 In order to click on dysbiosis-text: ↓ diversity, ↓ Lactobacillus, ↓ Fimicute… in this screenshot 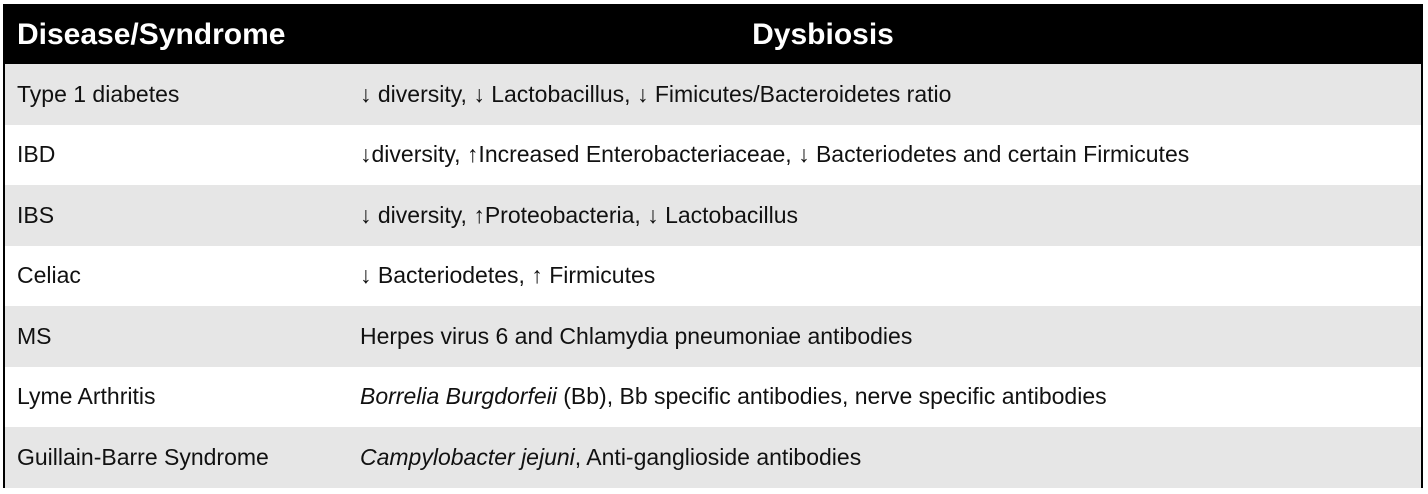, I will do `click(656, 93)`.